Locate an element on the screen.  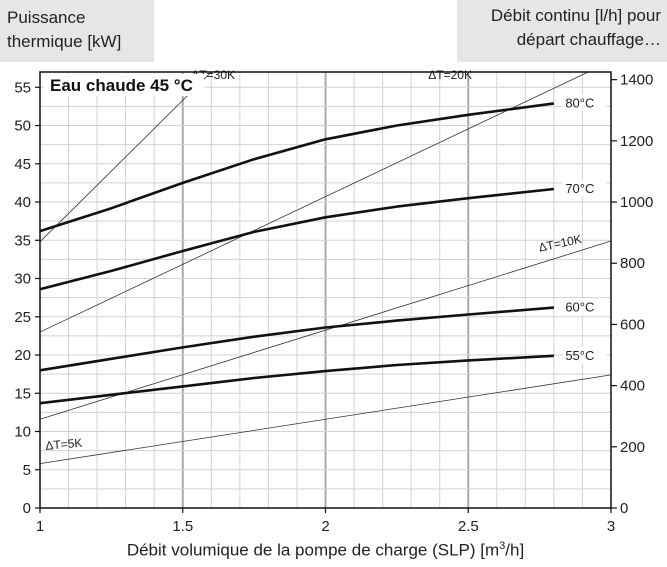
y-tick-label: 25 is located at coordinates (22, 317).